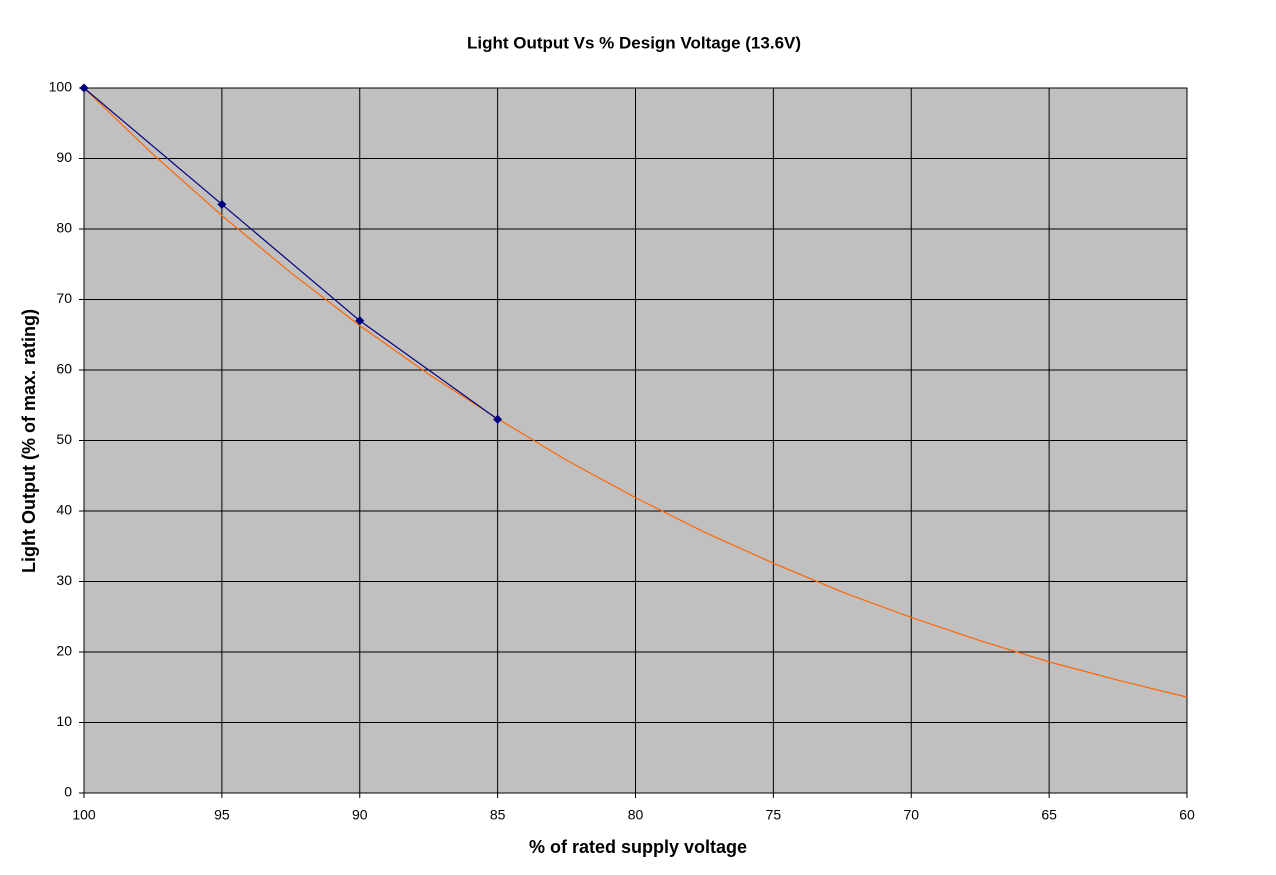 Image resolution: width=1276 pixels, height=875 pixels. Describe the element at coordinates (64, 439) in the screenshot. I see `y-tick-label: 50` at that location.